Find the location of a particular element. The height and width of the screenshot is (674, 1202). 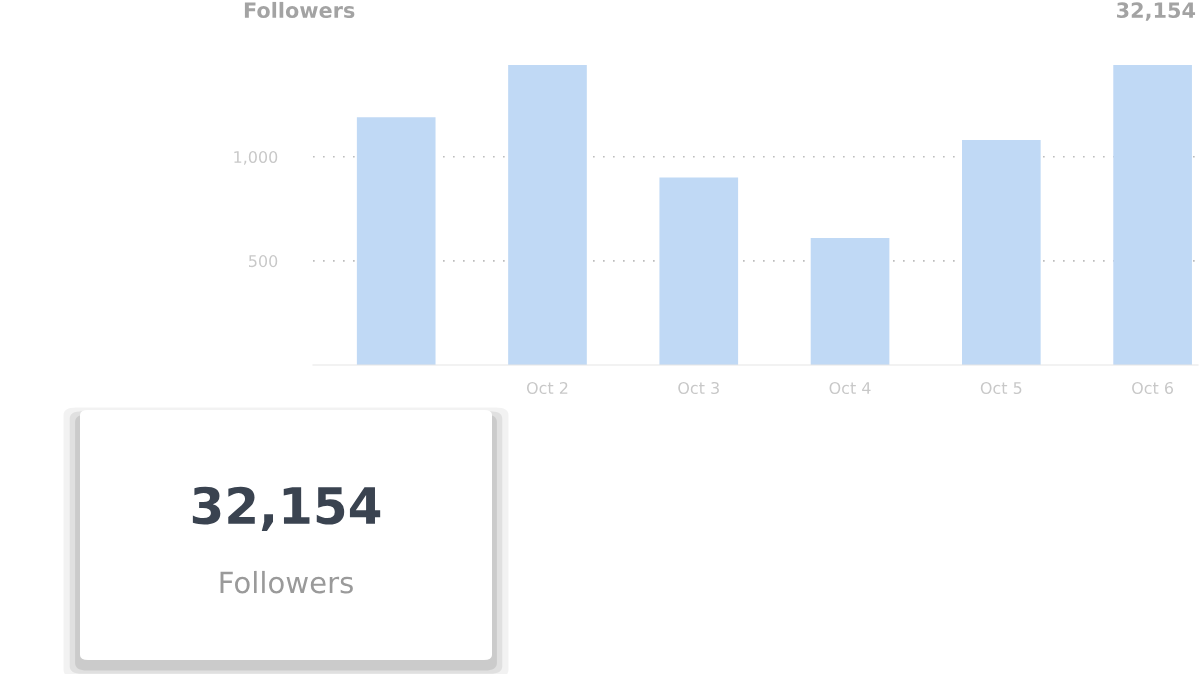

text: Followers is located at coordinates (286, 582).